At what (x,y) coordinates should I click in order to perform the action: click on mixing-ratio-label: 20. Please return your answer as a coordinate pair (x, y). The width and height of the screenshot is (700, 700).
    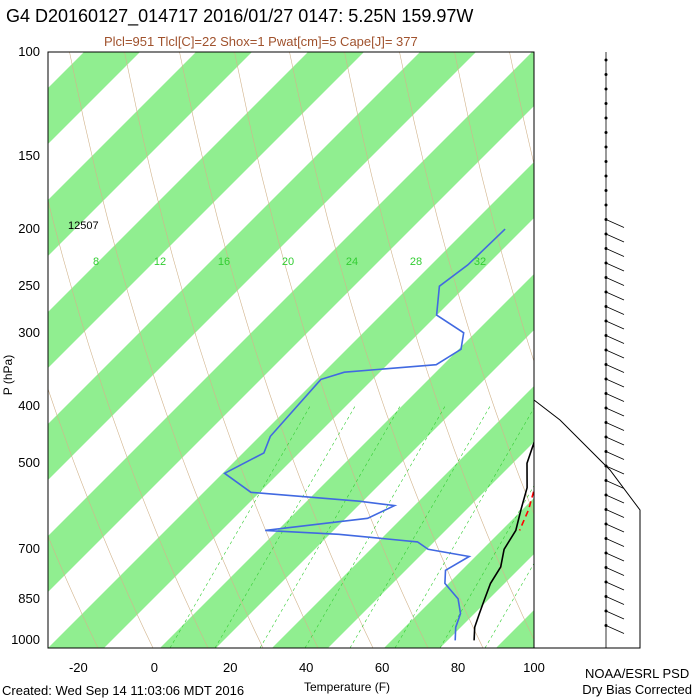
    Looking at the image, I should click on (288, 262).